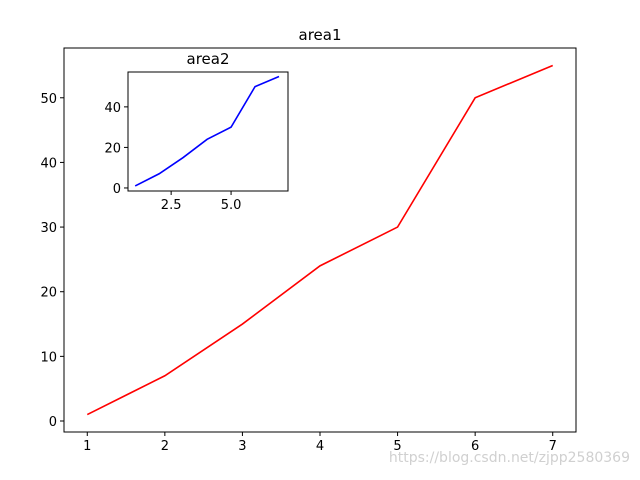 This screenshot has height=480, width=640. I want to click on x-tick-label: 2, so click(165, 446).